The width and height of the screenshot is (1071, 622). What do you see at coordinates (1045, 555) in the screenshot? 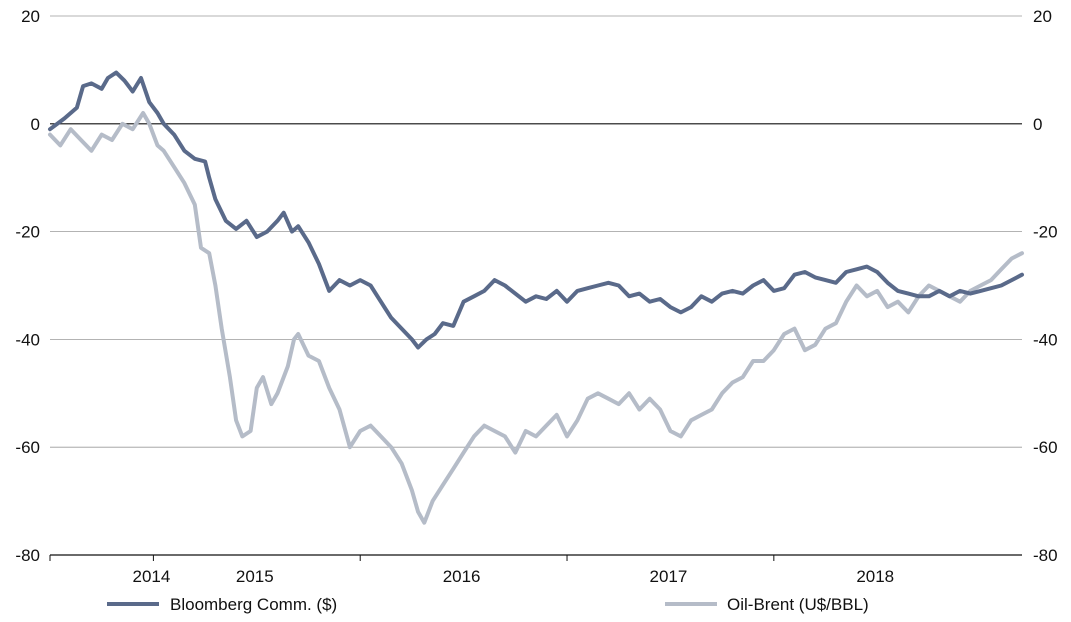
I see `y-tick-label-right: -80` at bounding box center [1045, 555].